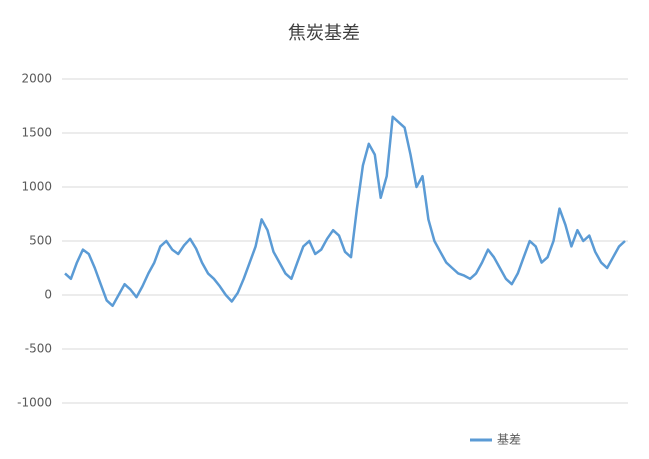  Describe the element at coordinates (36, 133) in the screenshot. I see `y-tick-label: 1500` at that location.